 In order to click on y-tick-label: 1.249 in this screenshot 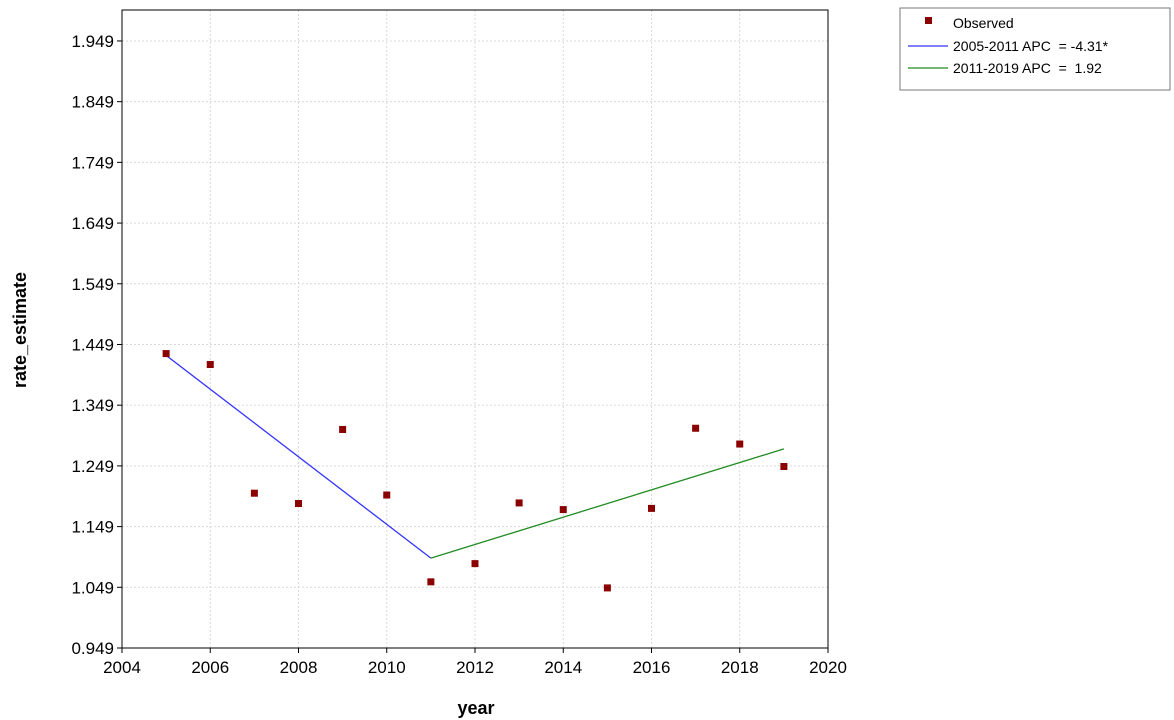, I will do `click(92, 466)`.